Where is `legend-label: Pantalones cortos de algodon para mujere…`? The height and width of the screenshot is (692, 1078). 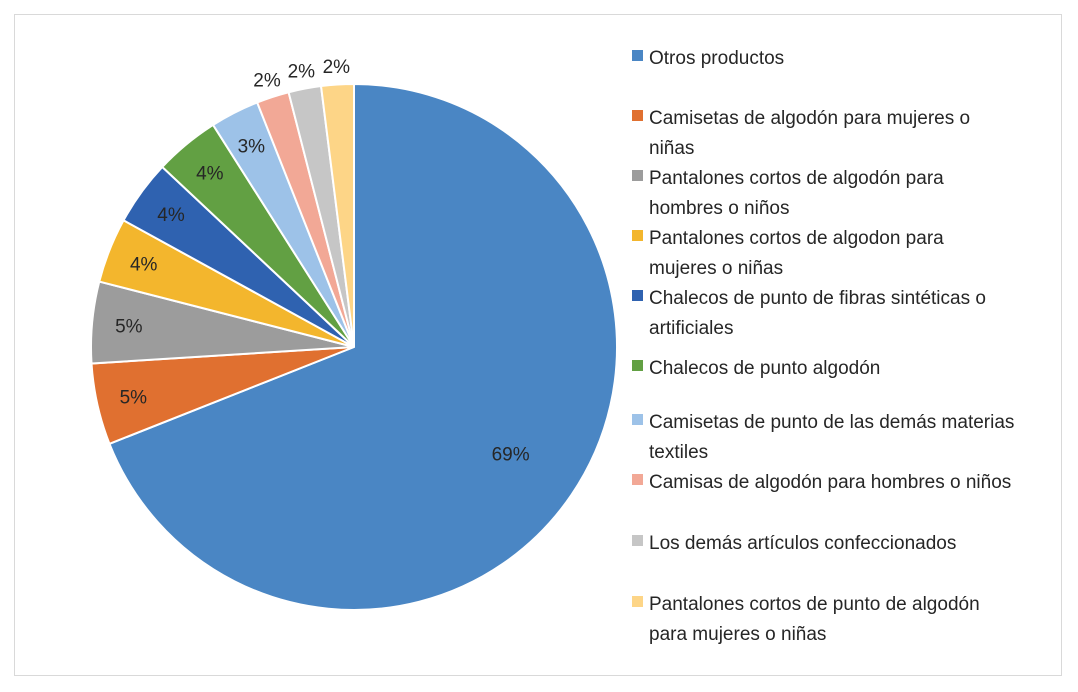
legend-label: Pantalones cortos de algodon para mujere… is located at coordinates (796, 253).